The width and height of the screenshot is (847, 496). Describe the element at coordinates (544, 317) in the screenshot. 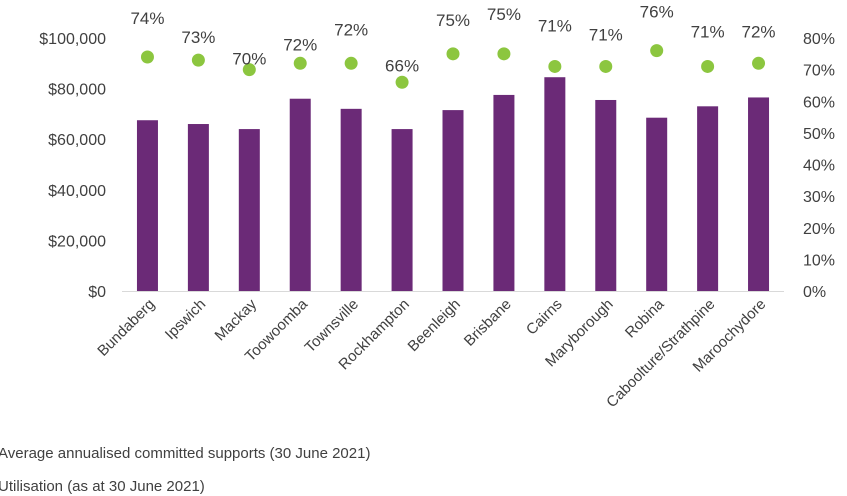

I see `category-label: Cairns` at that location.